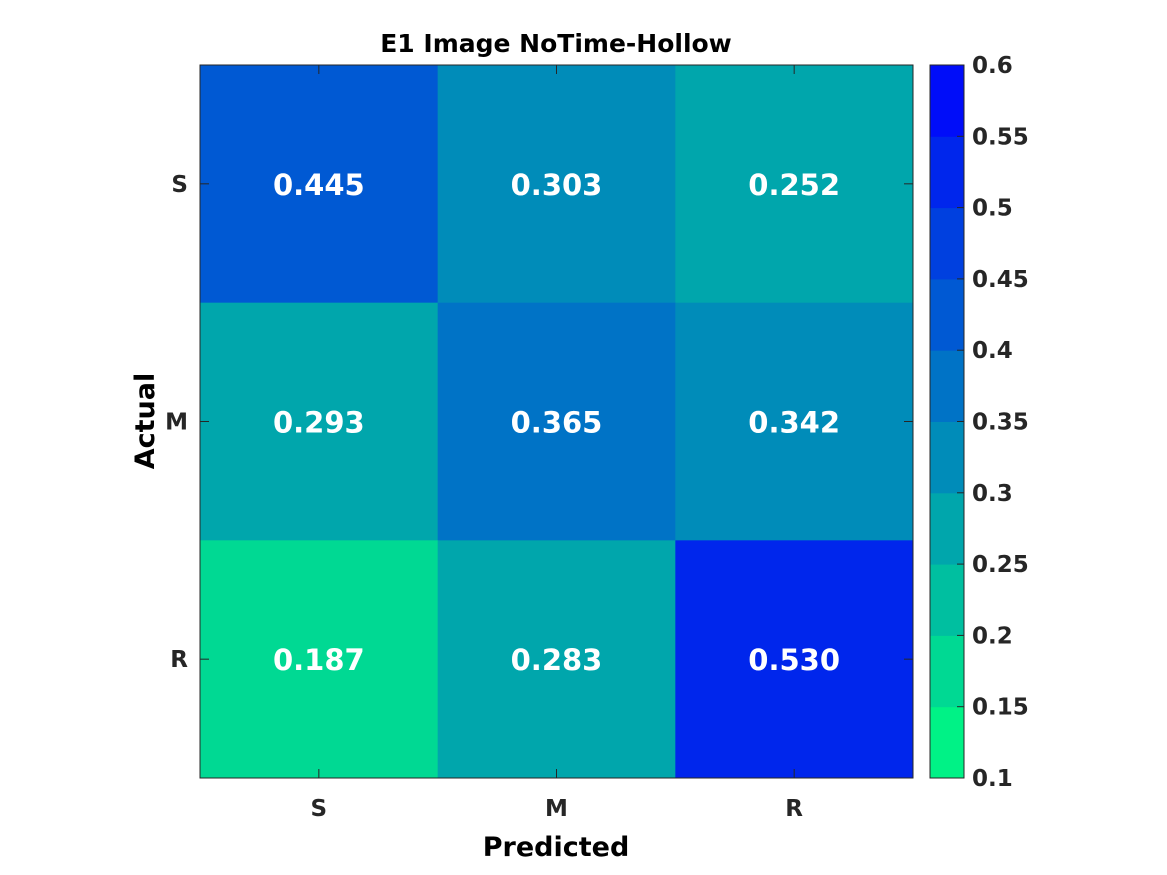  What do you see at coordinates (992, 209) in the screenshot?
I see `colorbar-tick-label: 0.5` at bounding box center [992, 209].